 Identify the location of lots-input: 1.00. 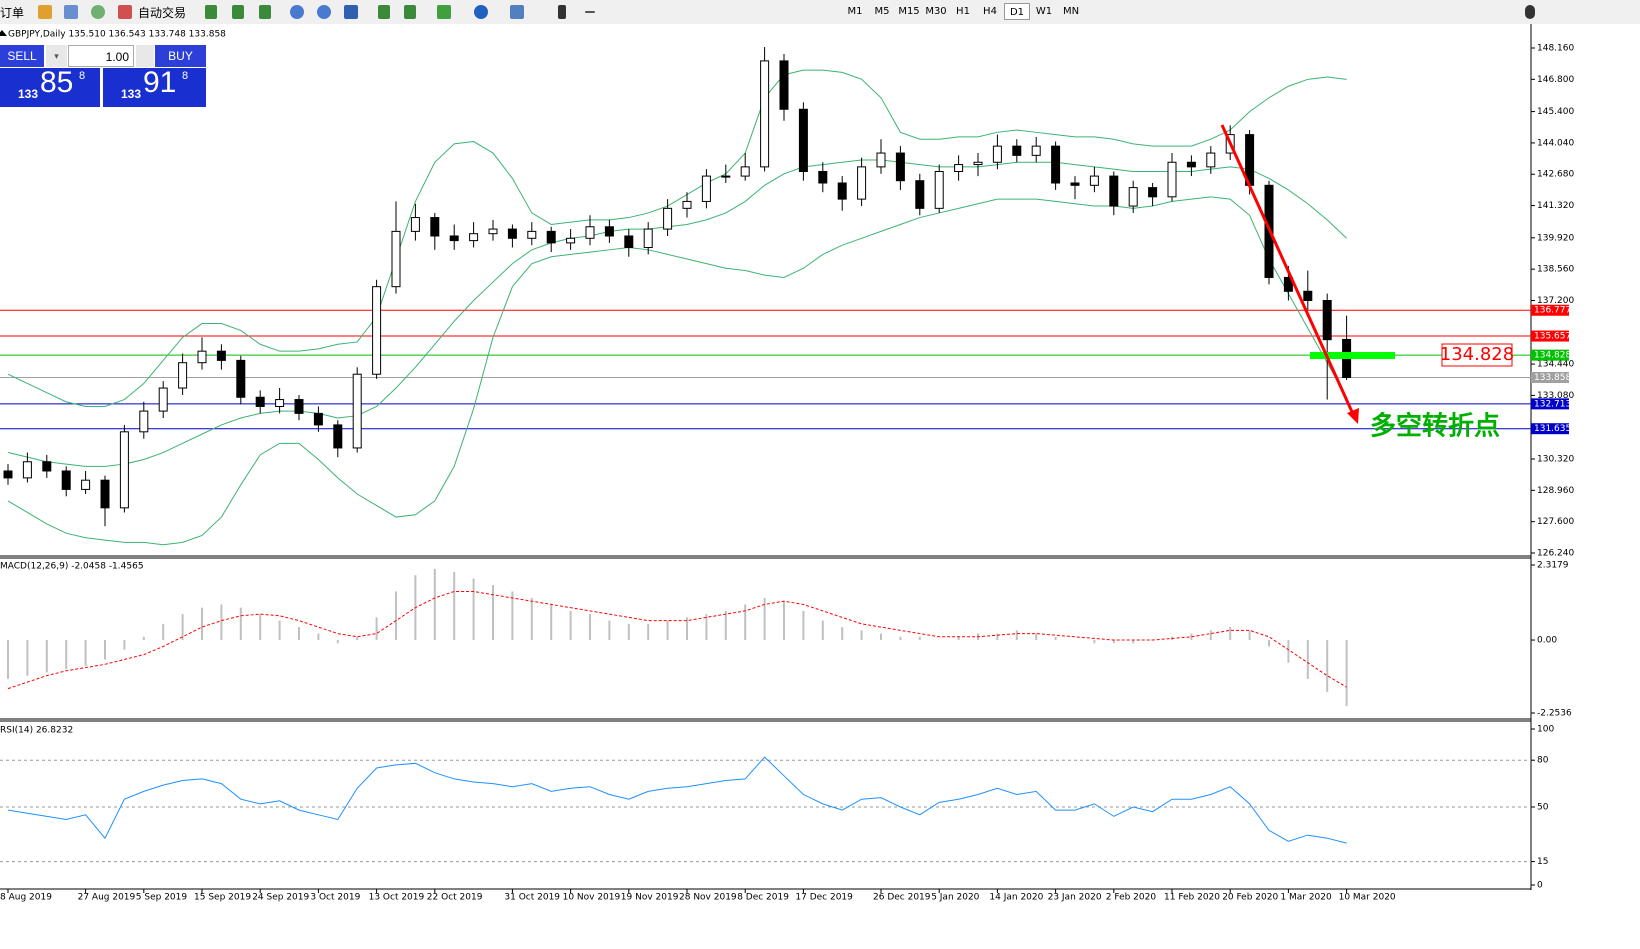
(101, 56).